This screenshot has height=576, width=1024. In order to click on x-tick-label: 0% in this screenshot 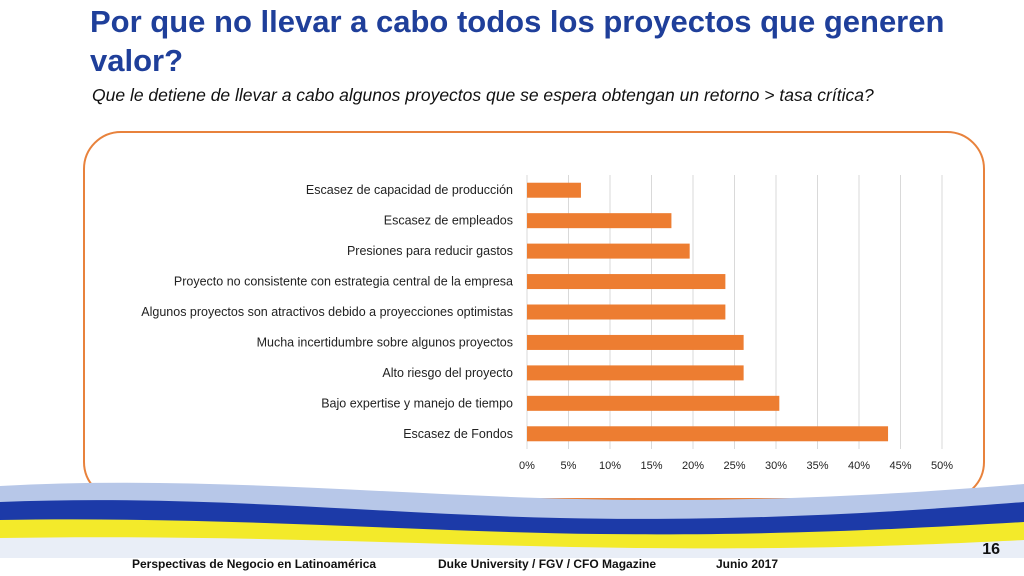, I will do `click(527, 466)`.